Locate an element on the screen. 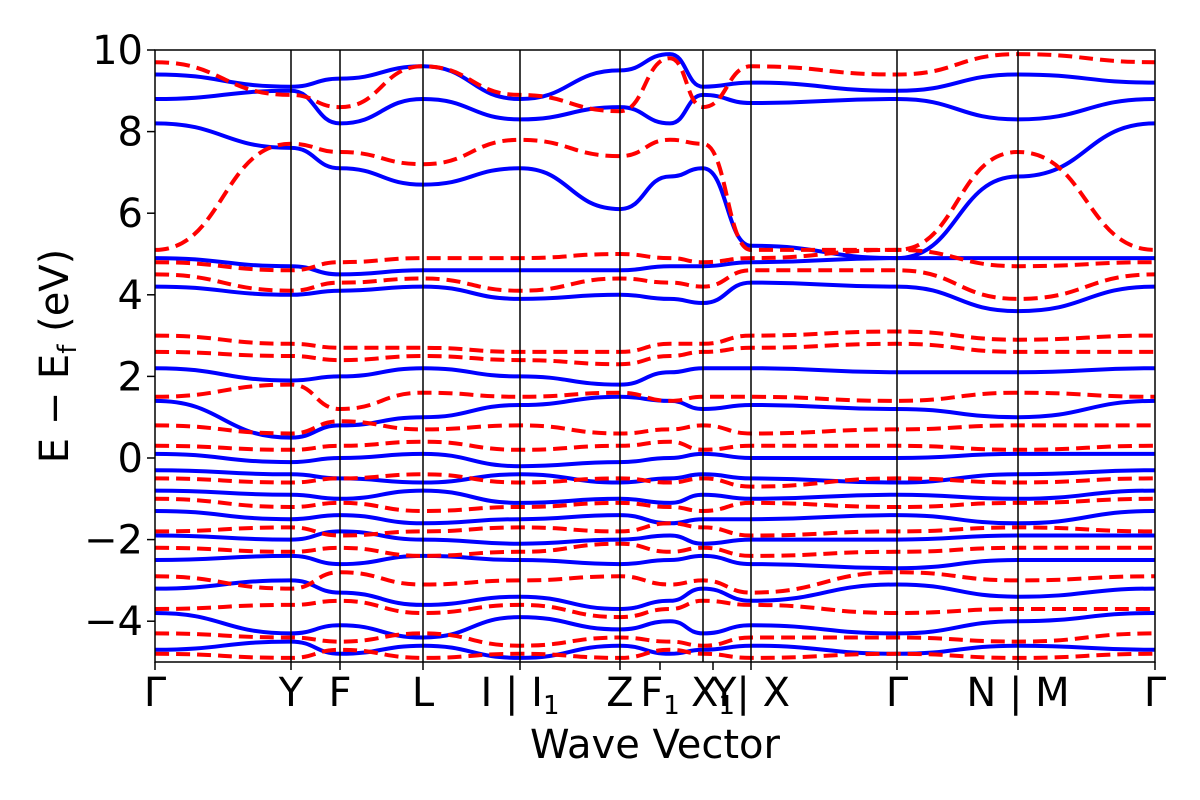  x-tick-label-1: Y is located at coordinates (291, 693).